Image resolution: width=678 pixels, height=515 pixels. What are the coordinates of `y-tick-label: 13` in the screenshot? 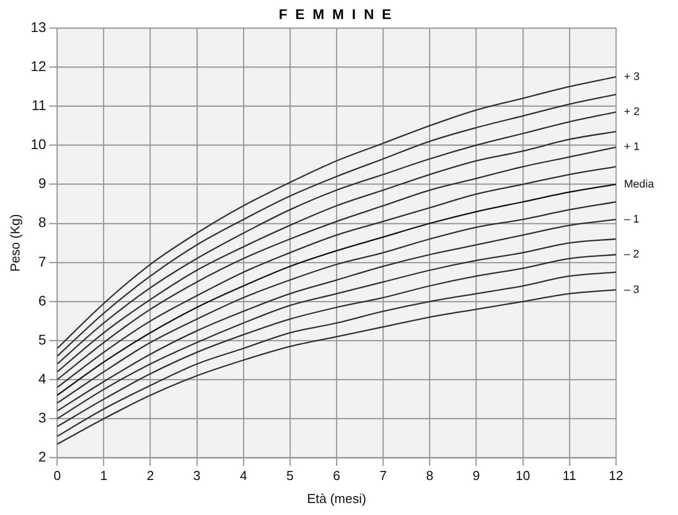 It's located at (38, 26).